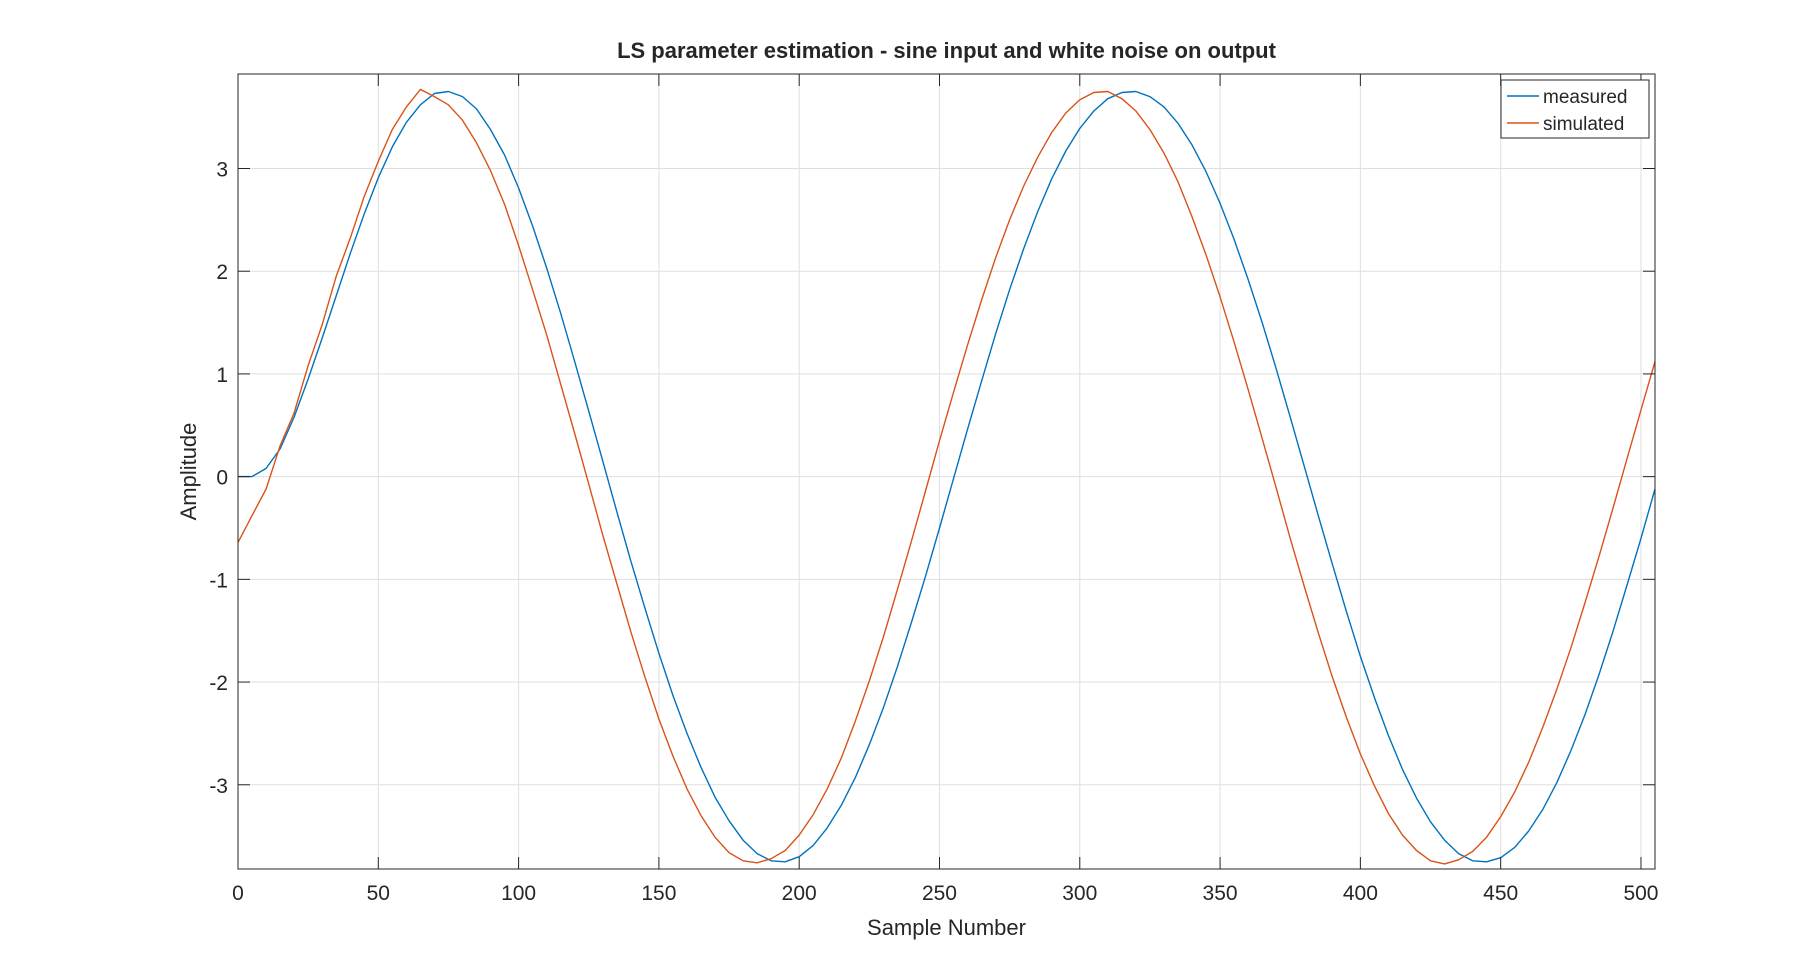 Image resolution: width=1810 pixels, height=975 pixels. Describe the element at coordinates (238, 893) in the screenshot. I see `x-tick-label: 0` at that location.